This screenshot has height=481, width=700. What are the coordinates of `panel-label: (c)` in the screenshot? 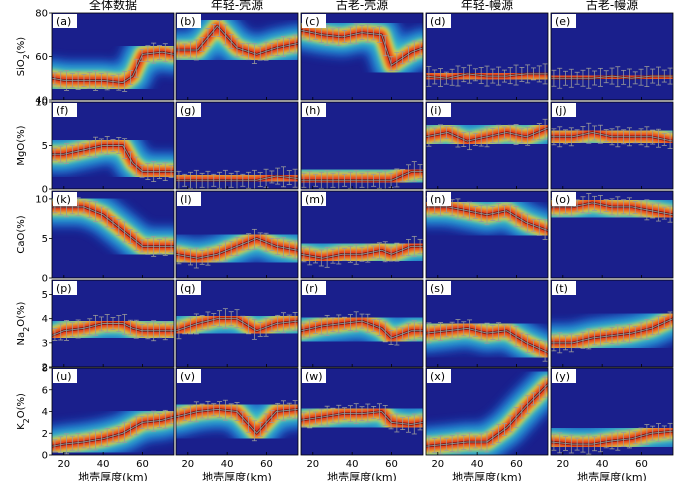 It's located at (312, 21).